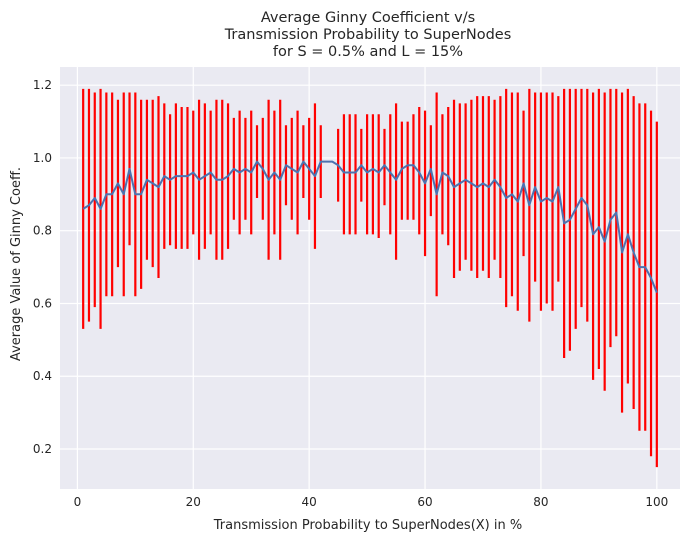  Describe the element at coordinates (42, 85) in the screenshot. I see `y-tick-label: 1.2` at that location.